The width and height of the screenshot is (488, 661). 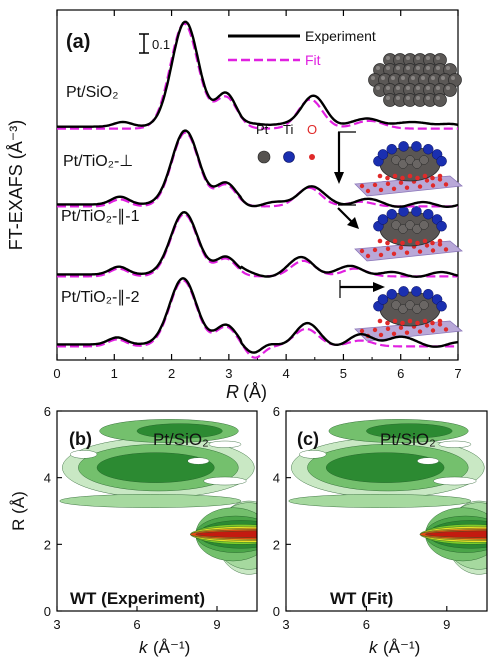 What do you see at coordinates (312, 129) in the screenshot?
I see `atom-legend-o: O` at bounding box center [312, 129].